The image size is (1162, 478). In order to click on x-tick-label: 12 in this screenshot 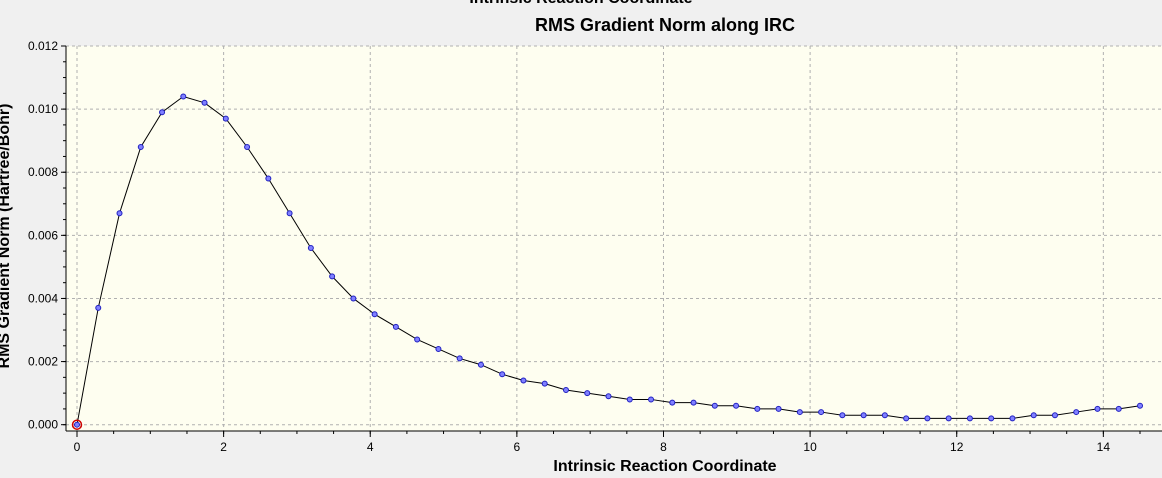, I will do `click(957, 447)`.